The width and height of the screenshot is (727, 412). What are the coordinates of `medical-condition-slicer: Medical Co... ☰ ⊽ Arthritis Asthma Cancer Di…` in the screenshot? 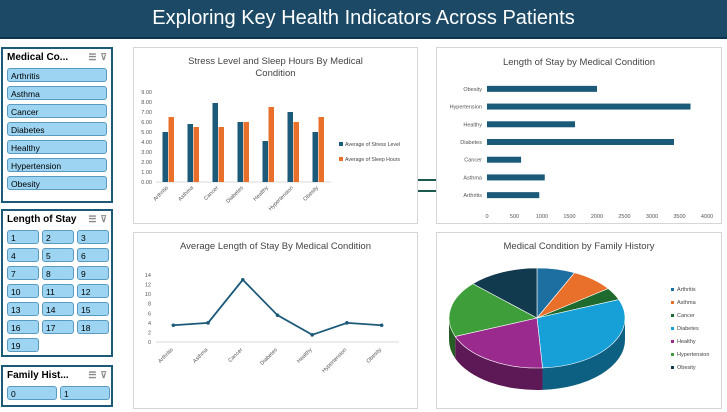 It's located at (57, 125).